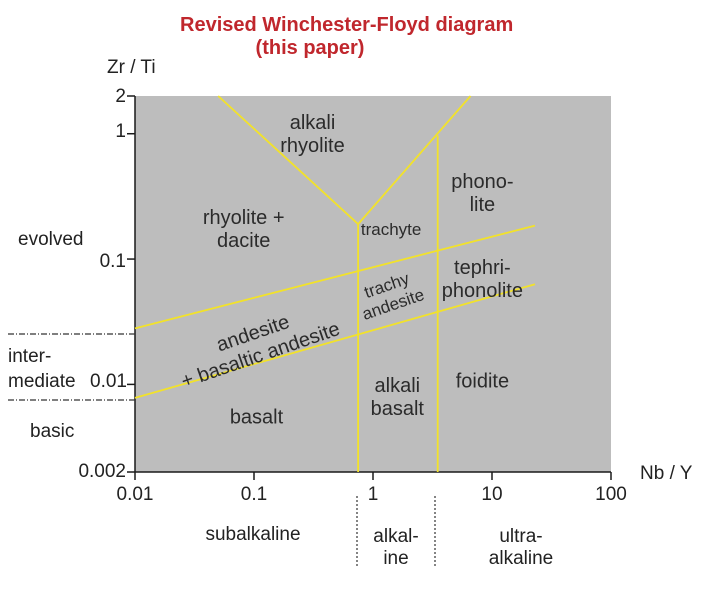 This screenshot has height=598, width=722. What do you see at coordinates (254, 494) in the screenshot?
I see `x-tick-label: 0.1` at bounding box center [254, 494].